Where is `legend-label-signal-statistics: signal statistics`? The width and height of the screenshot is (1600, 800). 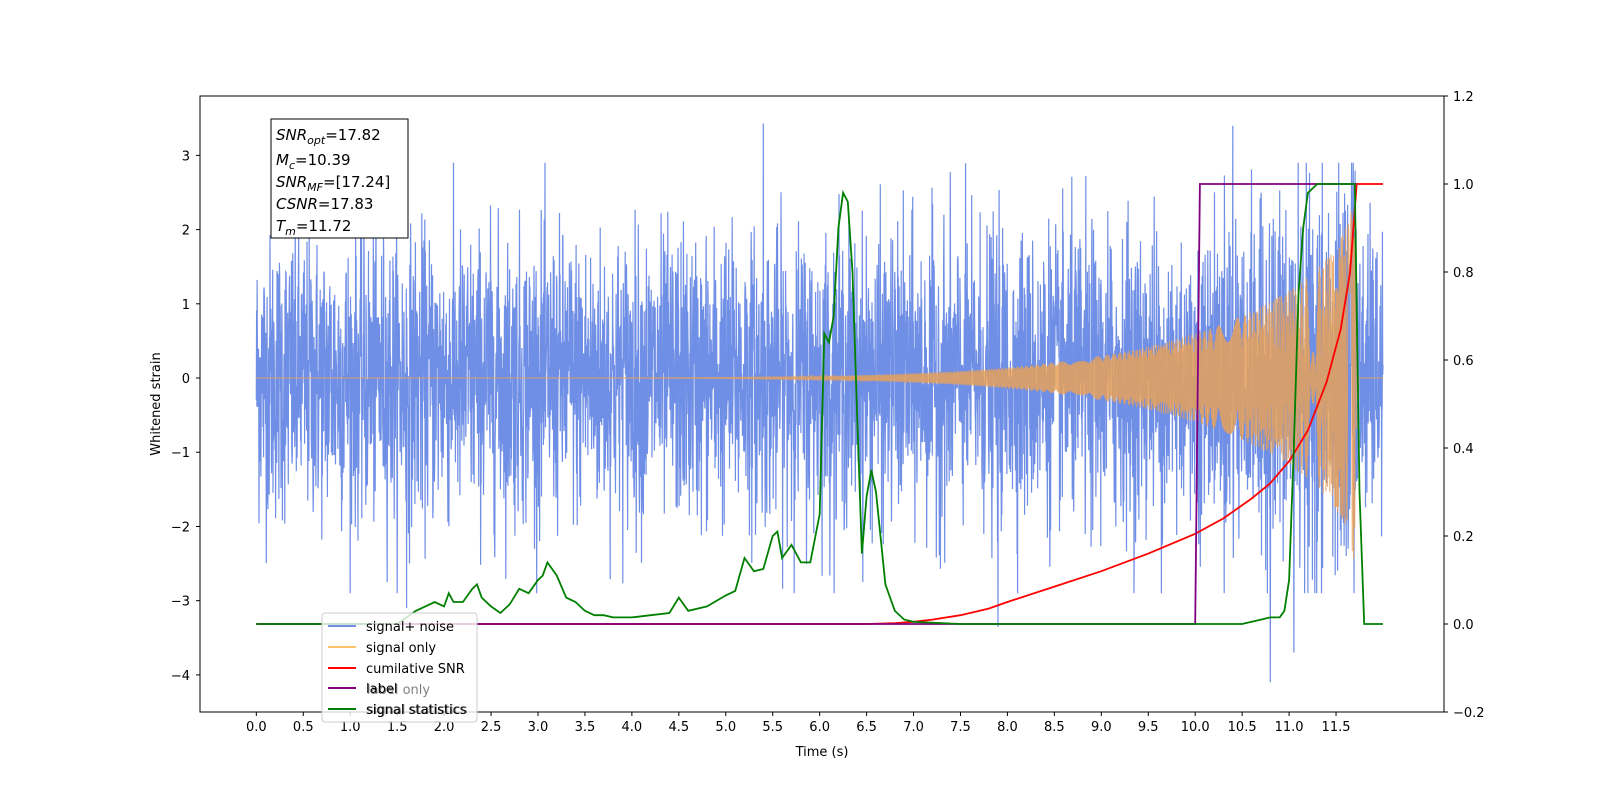
legend-label-signal-statistics: signal statistics is located at coordinates (416, 710).